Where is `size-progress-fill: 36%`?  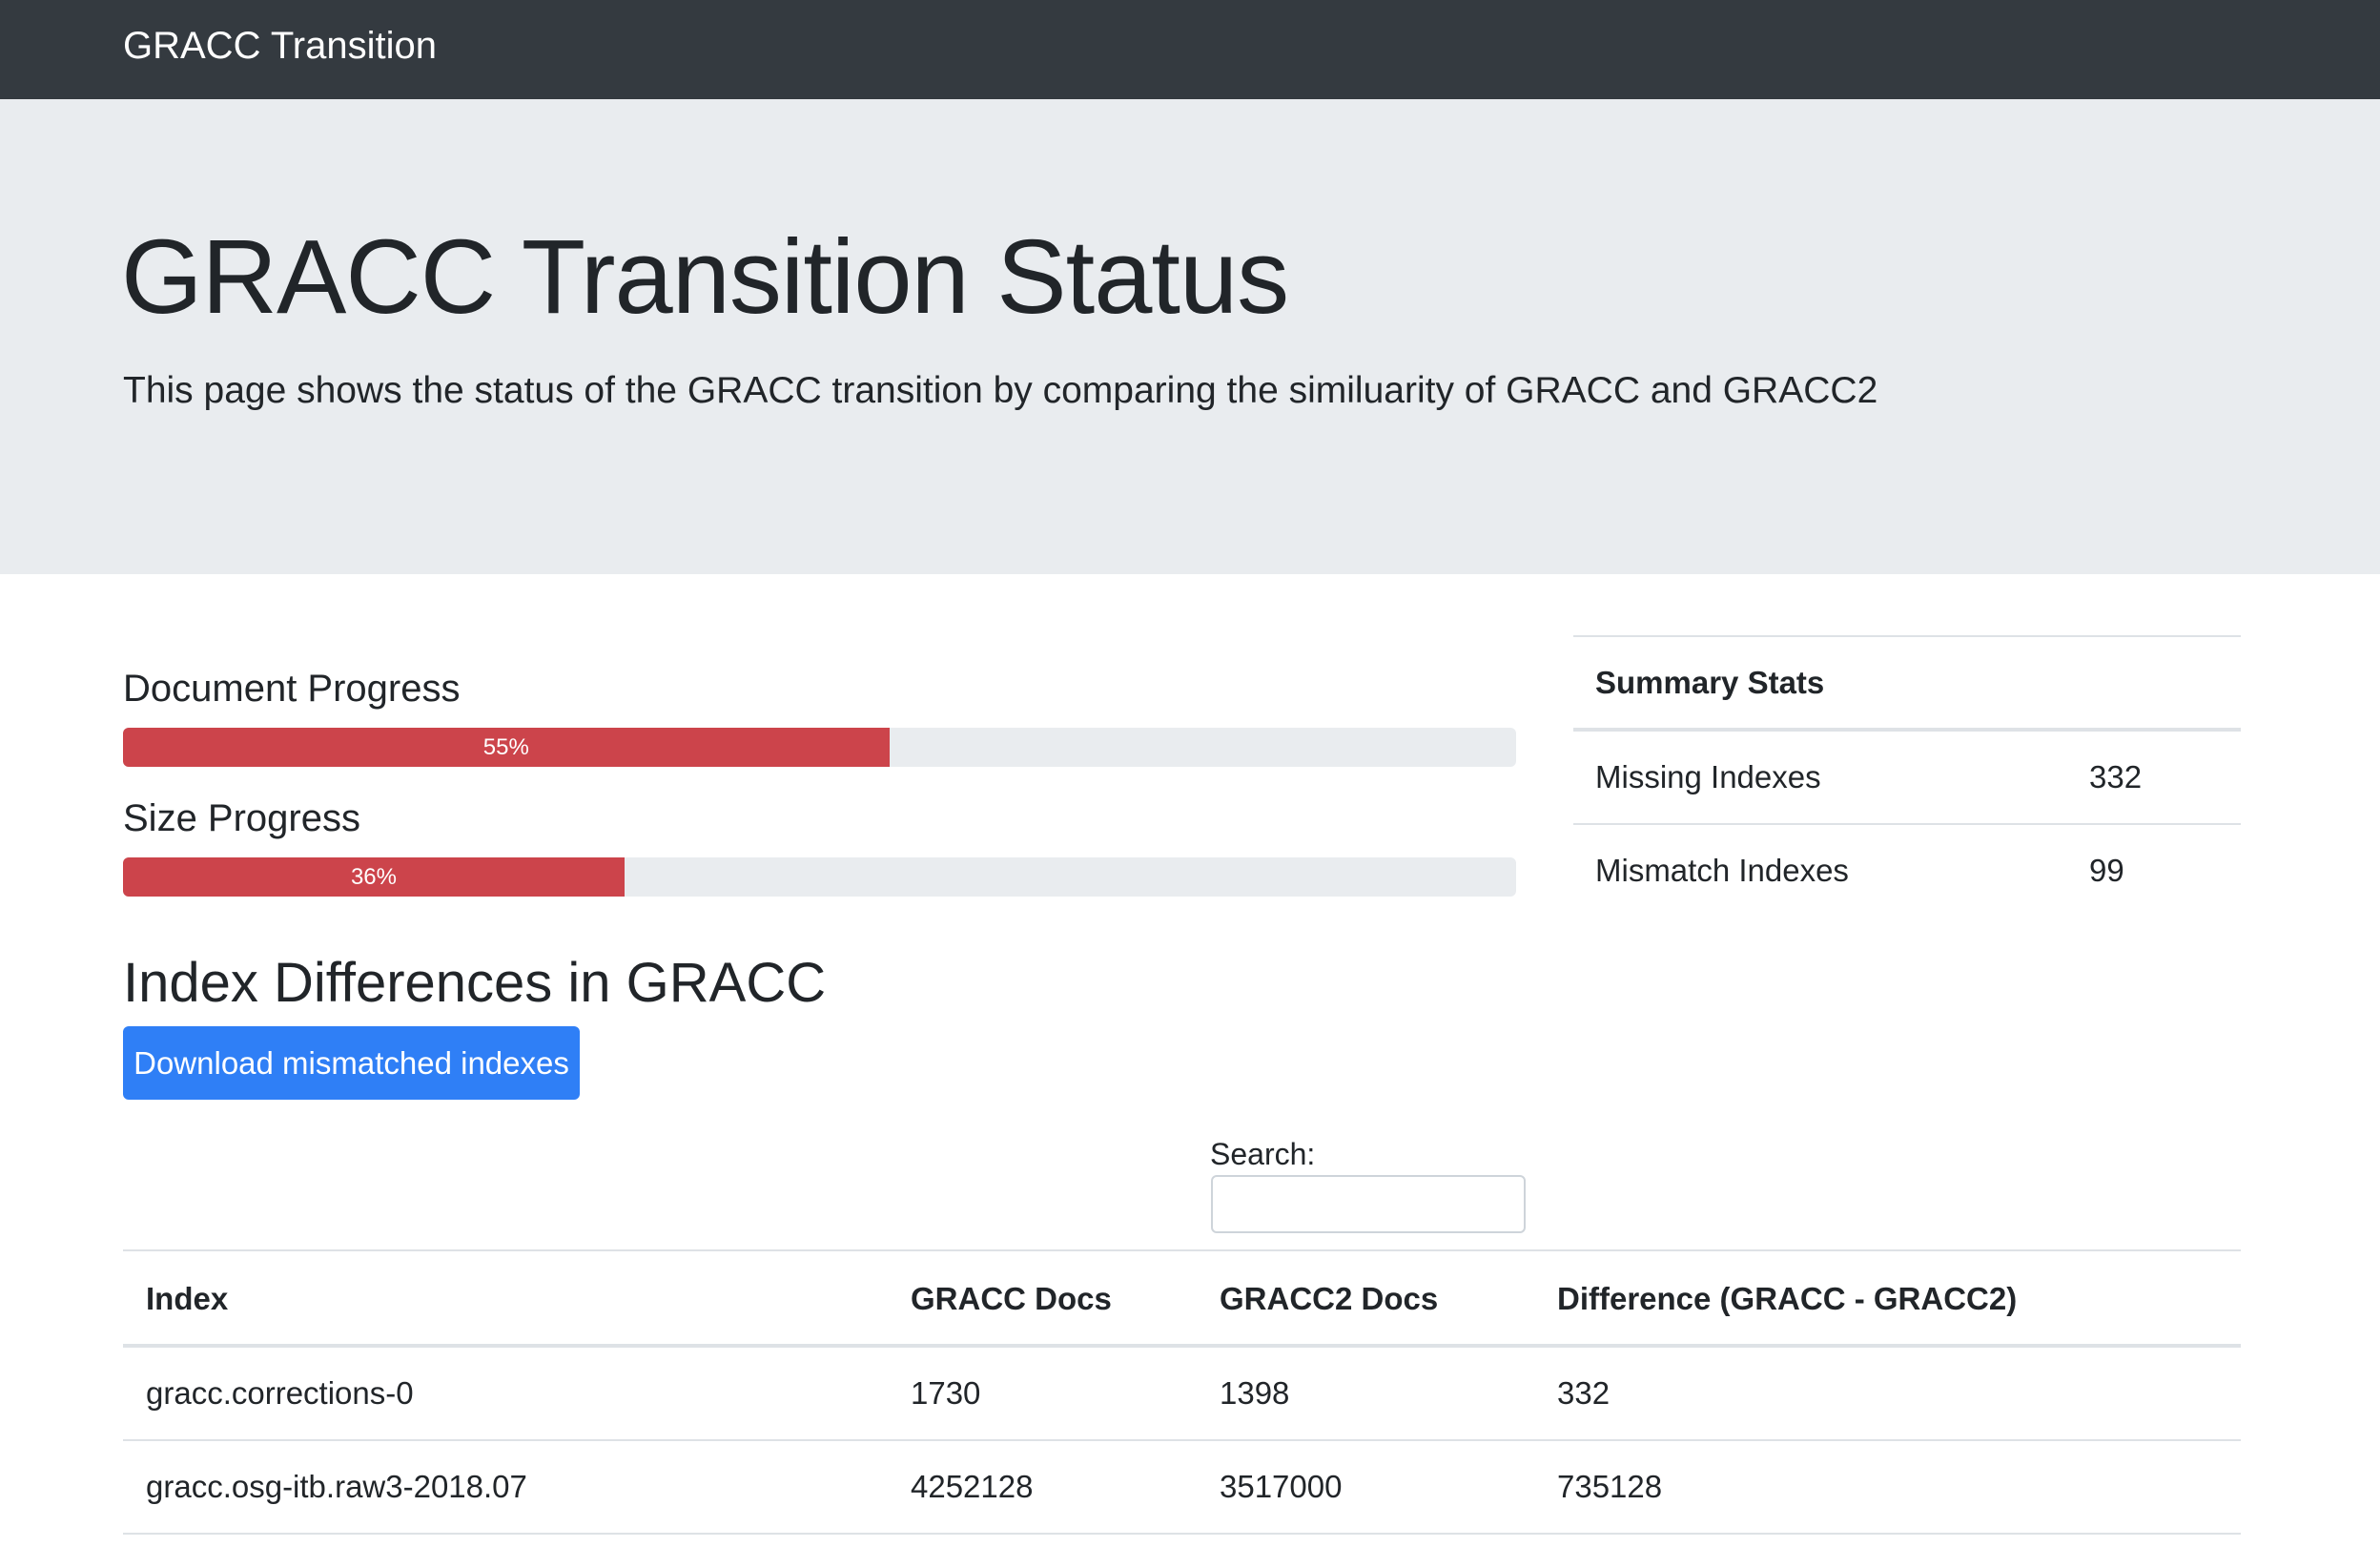
size-progress-fill: 36% is located at coordinates (374, 877).